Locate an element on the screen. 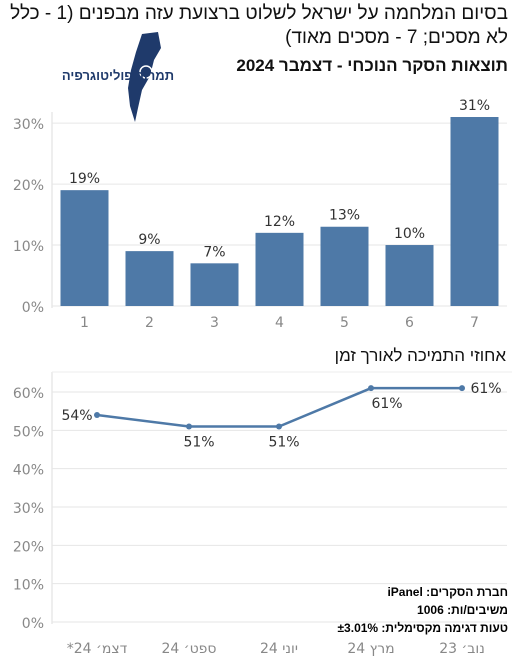  bar-y-tick-label: 10% is located at coordinates (28, 247).